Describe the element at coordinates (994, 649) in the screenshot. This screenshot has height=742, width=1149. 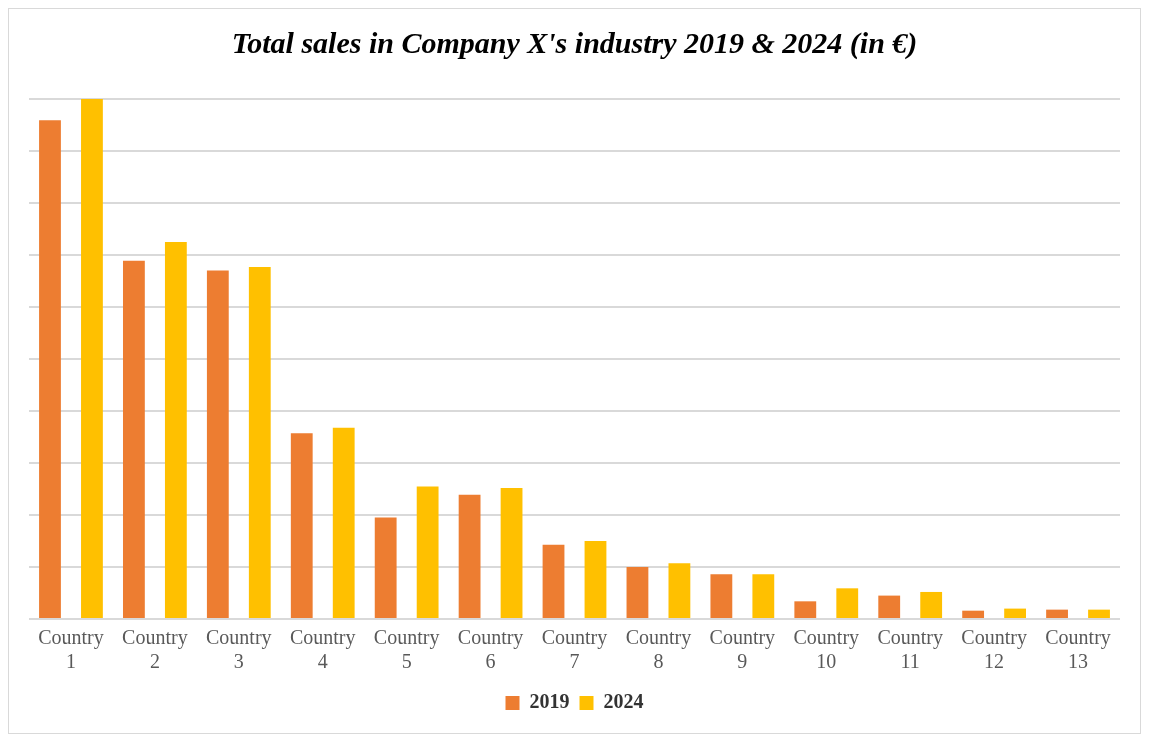
I see `x-tick-label: Country 12` at that location.